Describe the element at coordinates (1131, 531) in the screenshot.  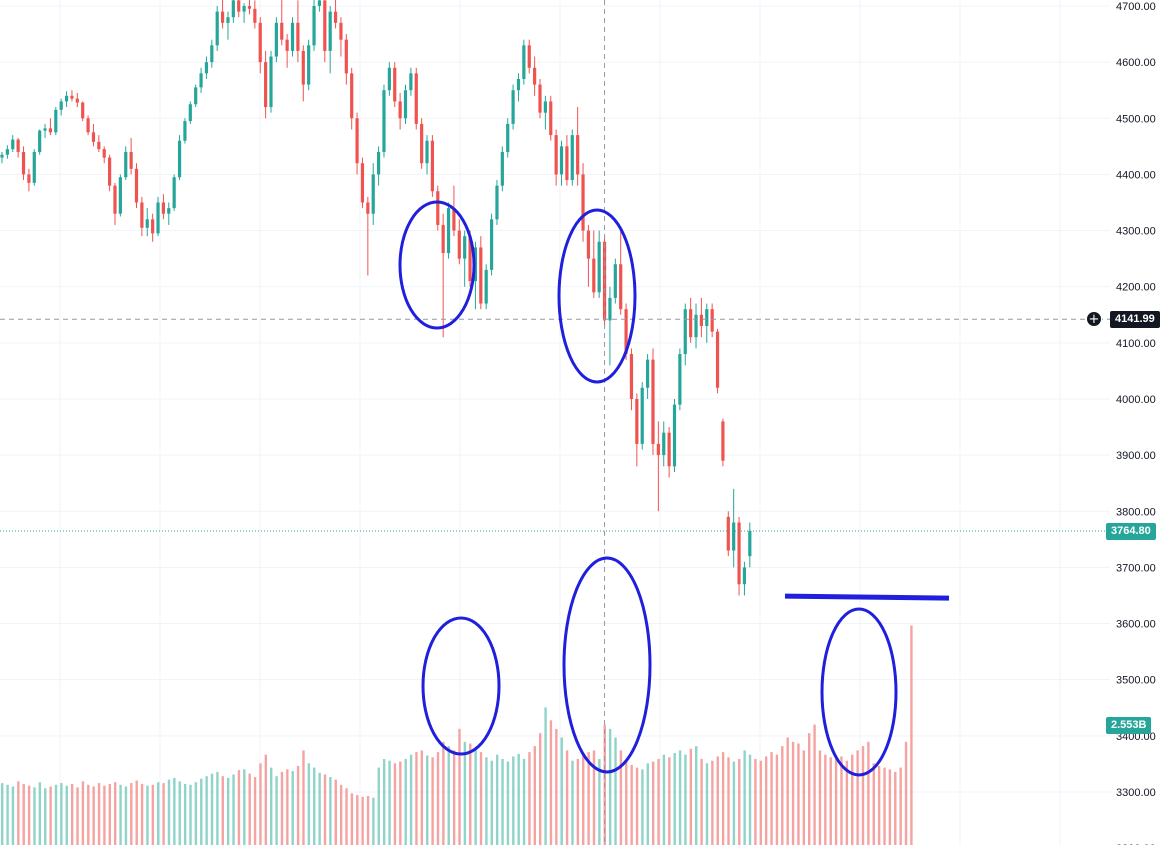
I see `last-price-badge: 3764.80` at that location.